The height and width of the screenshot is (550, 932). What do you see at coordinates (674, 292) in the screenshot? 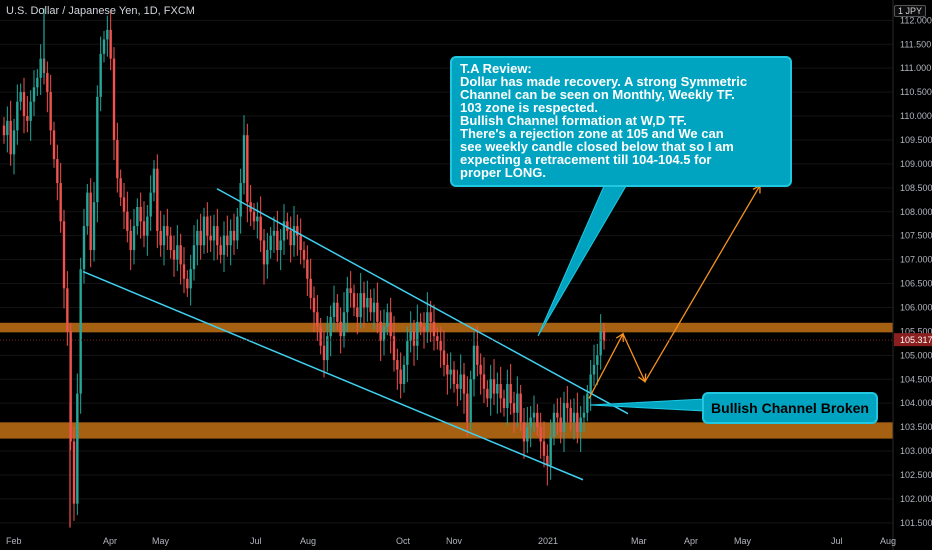
I see `projection-line` at bounding box center [674, 292].